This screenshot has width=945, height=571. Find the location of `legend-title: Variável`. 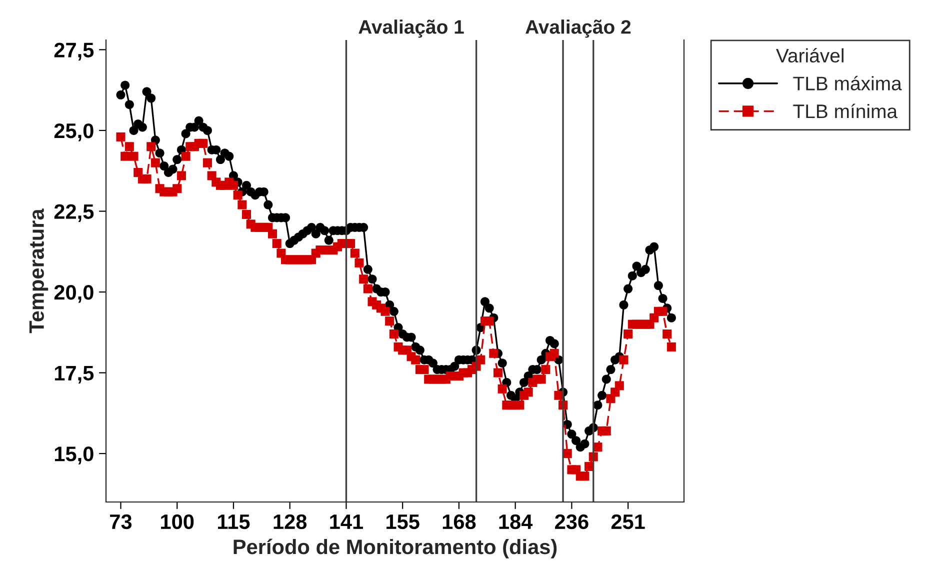

legend-title: Variável is located at coordinates (810, 55).